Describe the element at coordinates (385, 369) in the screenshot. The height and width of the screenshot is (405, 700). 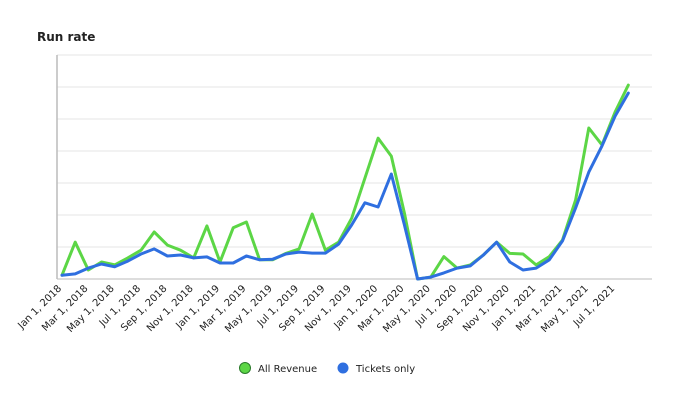
I see `legend-label: Tickets only` at that location.